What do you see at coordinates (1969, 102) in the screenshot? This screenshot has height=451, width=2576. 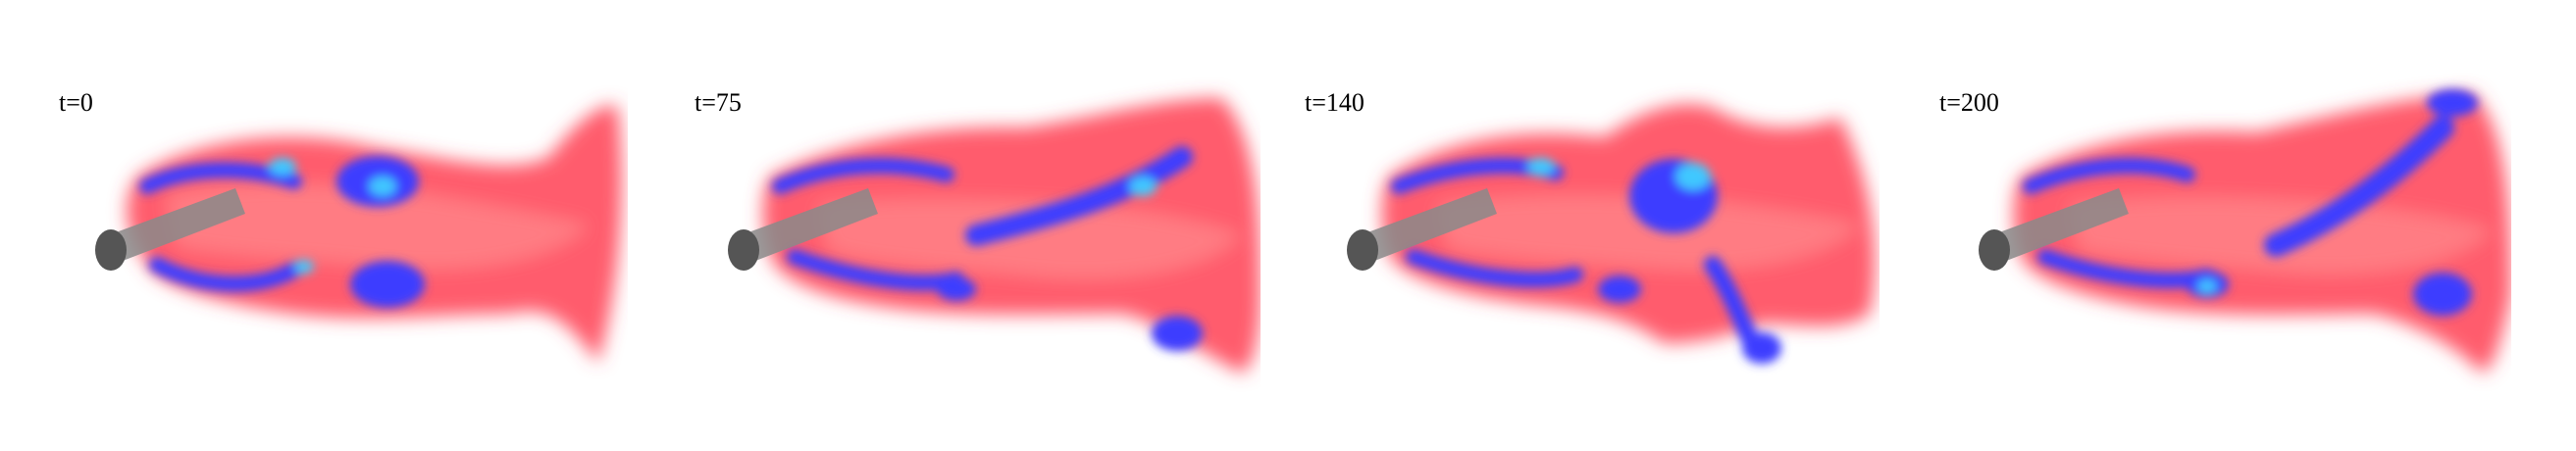 I see `frame-label: t=200` at bounding box center [1969, 102].